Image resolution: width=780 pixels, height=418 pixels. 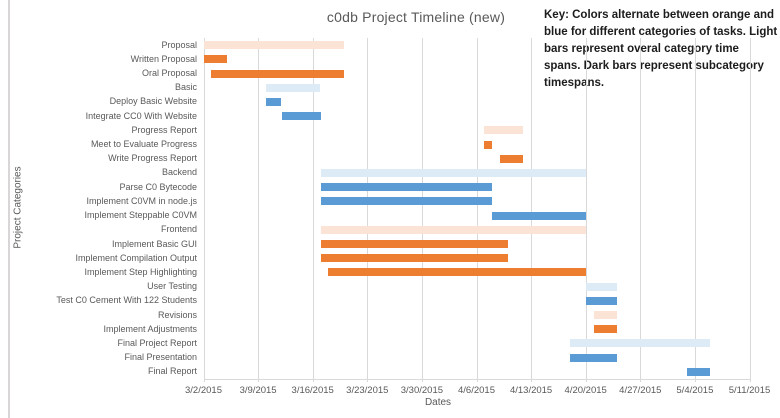 What do you see at coordinates (177, 314) in the screenshot?
I see `category-label: Revisions` at bounding box center [177, 314].